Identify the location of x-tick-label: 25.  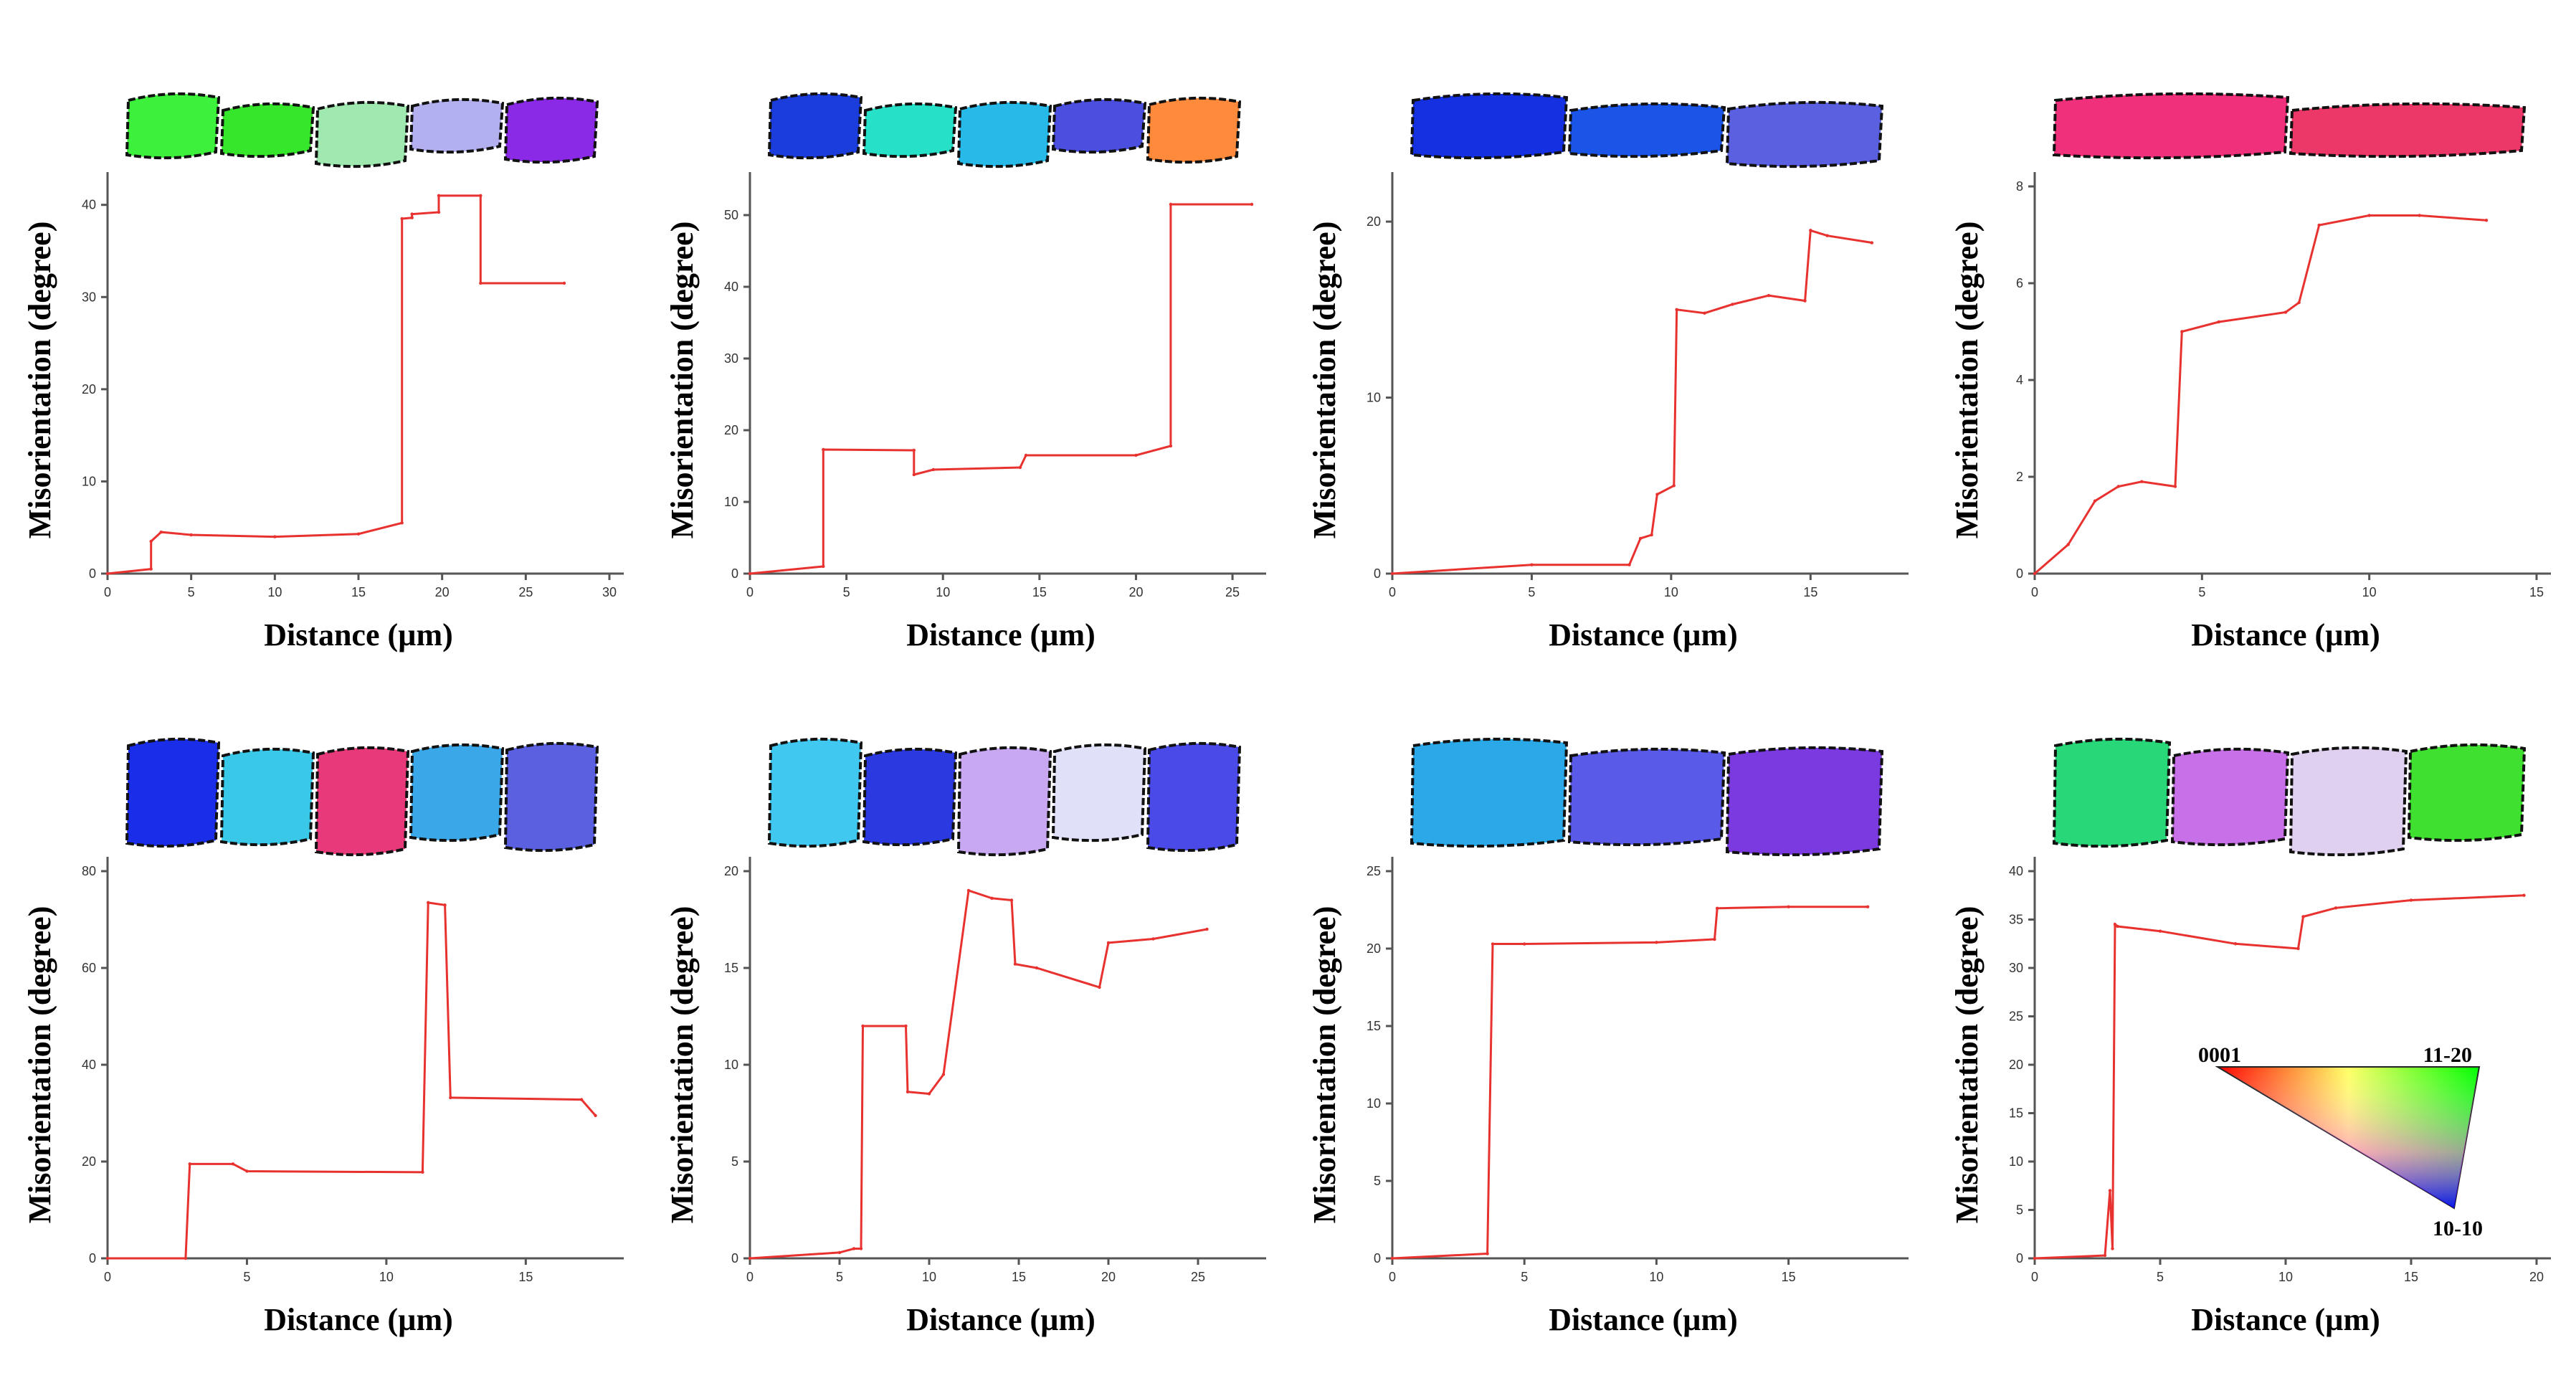
(1198, 1277).